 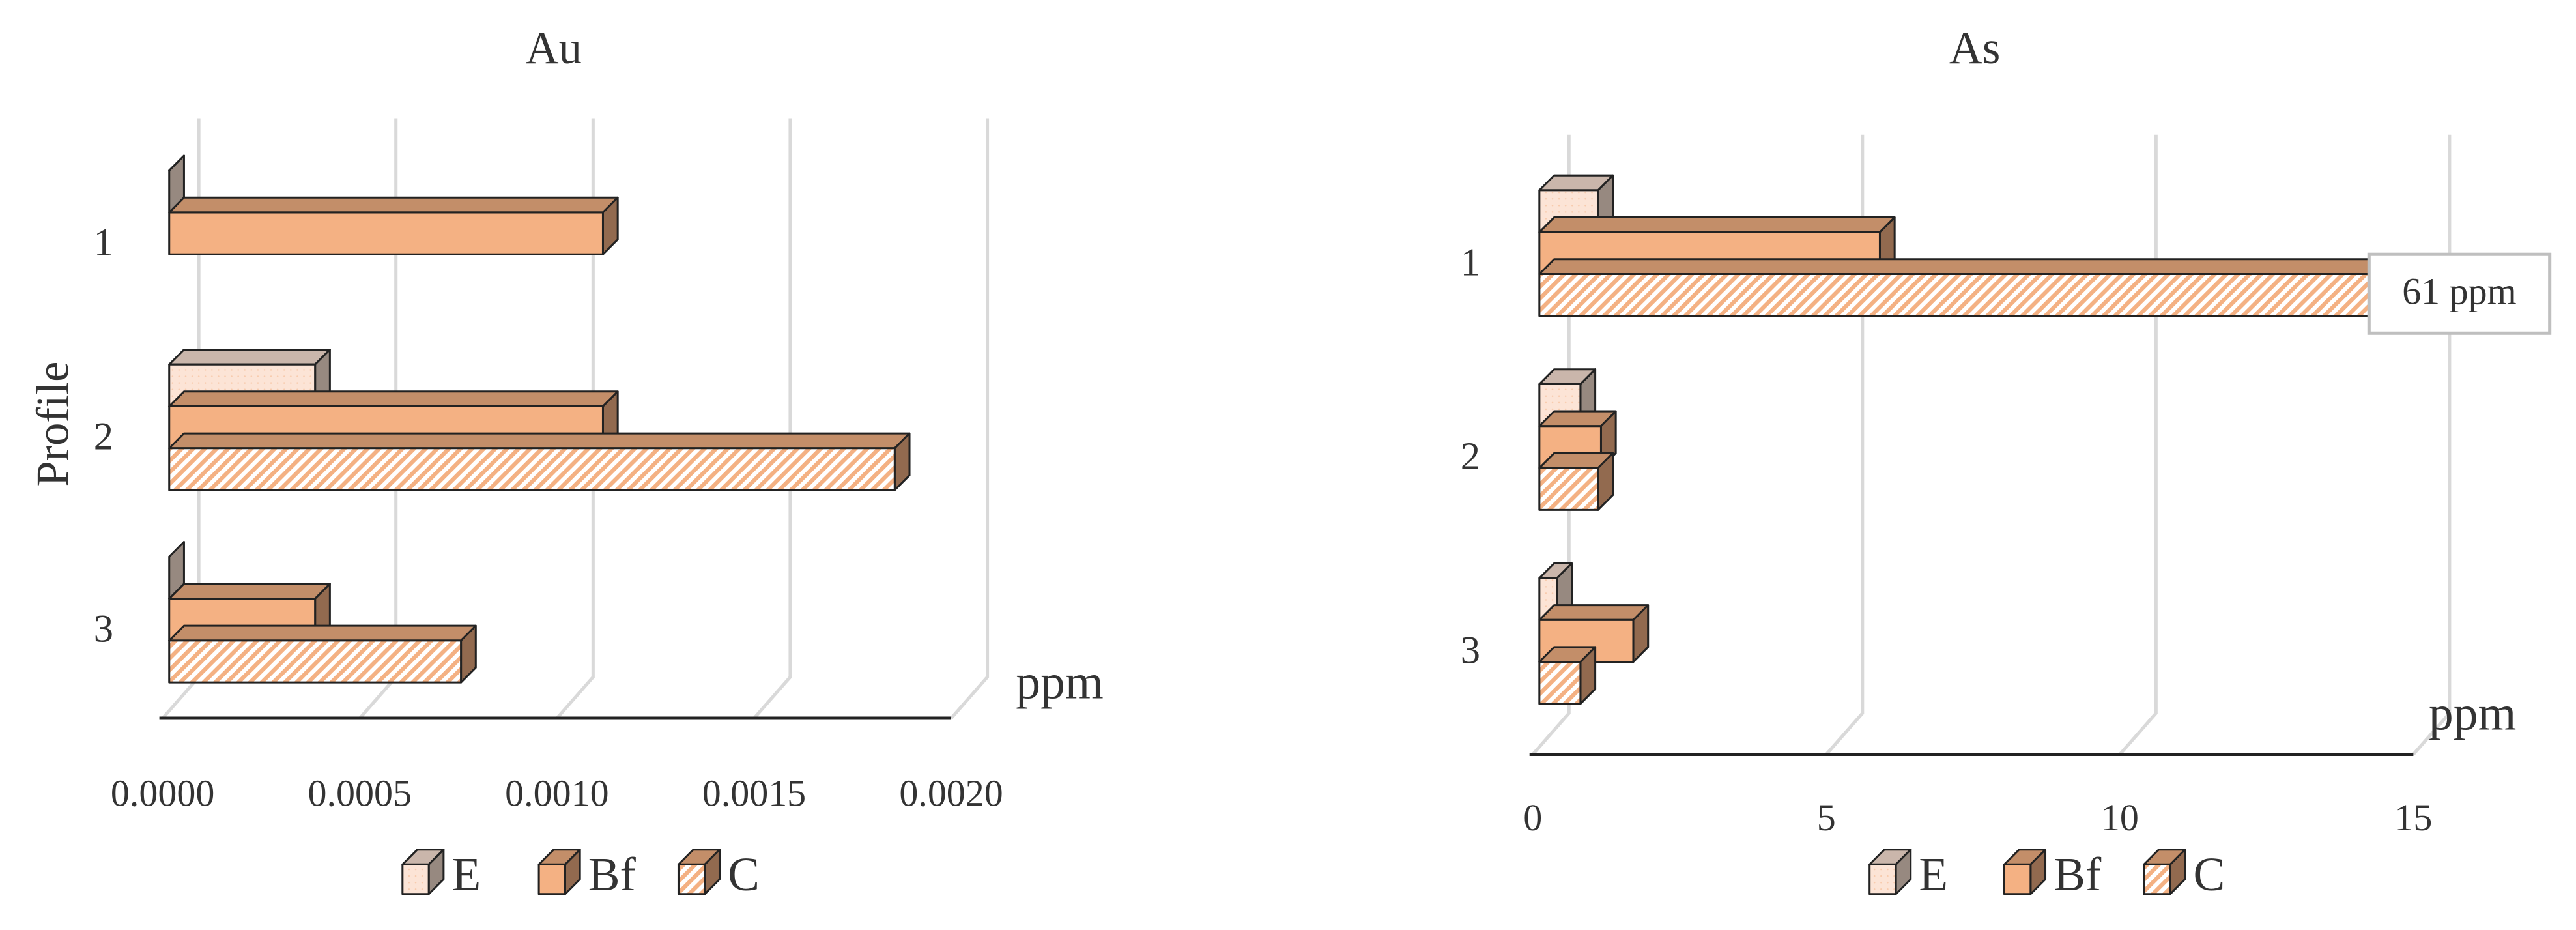 What do you see at coordinates (754, 793) in the screenshot?
I see `x-tick-label: 0.0015` at bounding box center [754, 793].